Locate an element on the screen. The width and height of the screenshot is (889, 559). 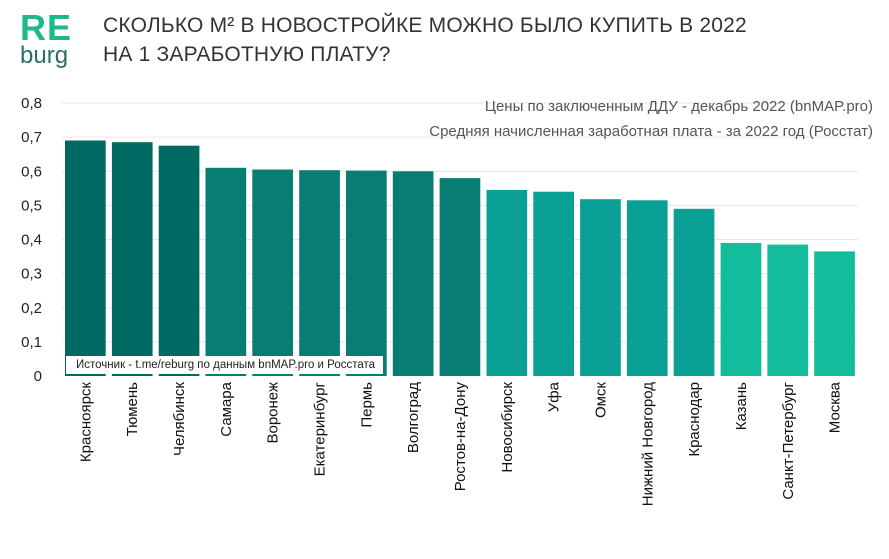
y-axis-ticks: 0 0,1 0,2 0,3 0,4 0,5 0,6 0,7 0,8 is located at coordinates (31, 240).